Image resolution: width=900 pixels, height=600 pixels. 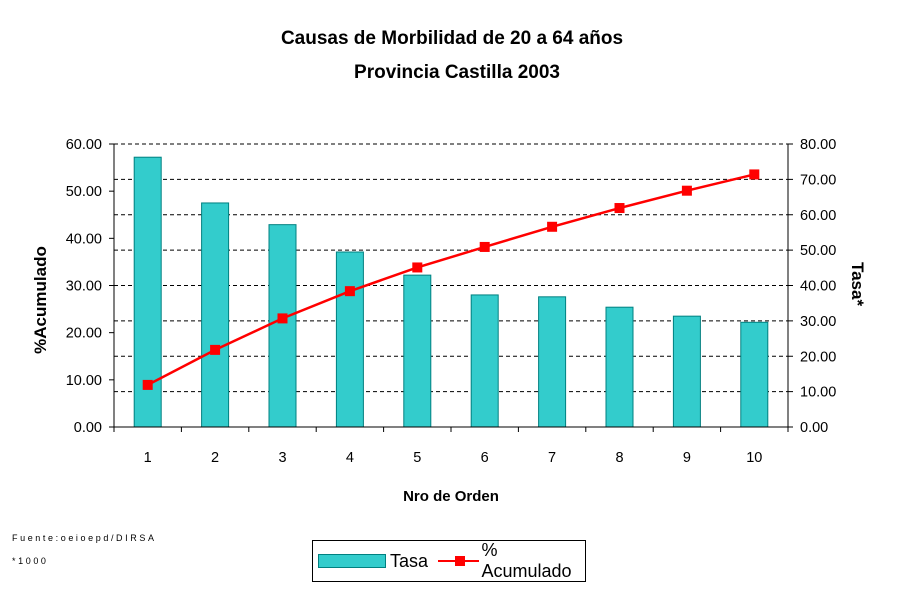 What do you see at coordinates (40, 300) in the screenshot?
I see `y-axis-left-label: %Acumulado` at bounding box center [40, 300].